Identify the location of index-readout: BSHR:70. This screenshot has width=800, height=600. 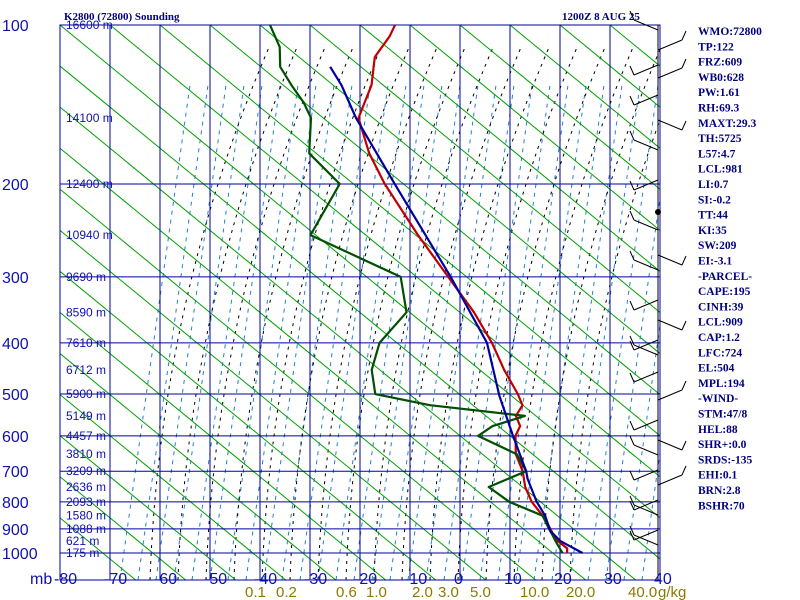
(721, 506).